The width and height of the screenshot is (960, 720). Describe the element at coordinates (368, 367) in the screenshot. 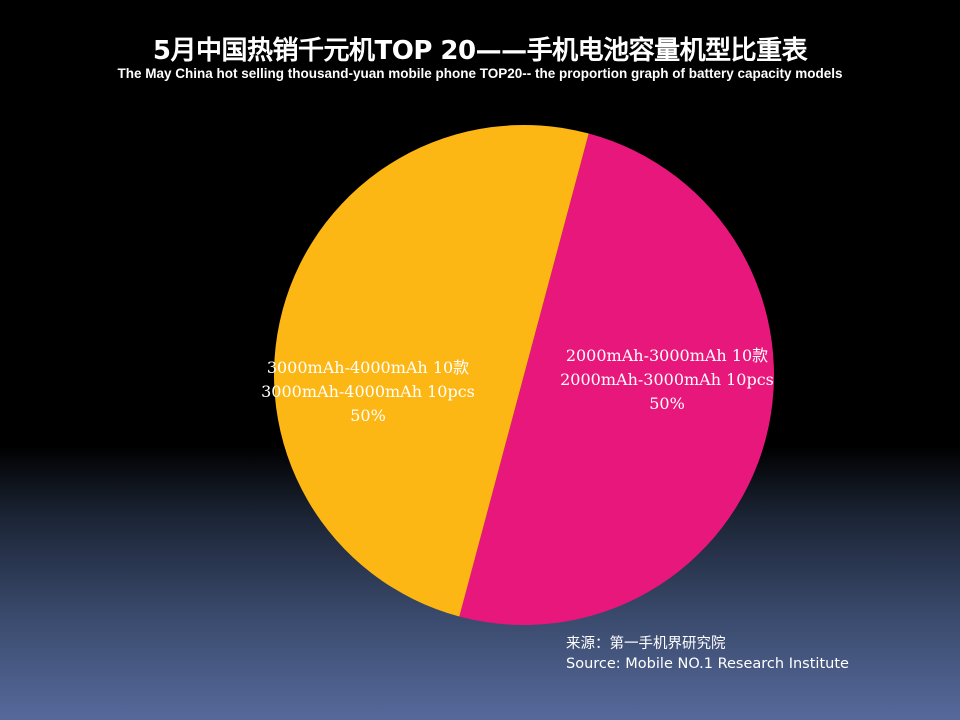

I see `slice-label-cn: 3000mAh-4000mAh 10款` at that location.